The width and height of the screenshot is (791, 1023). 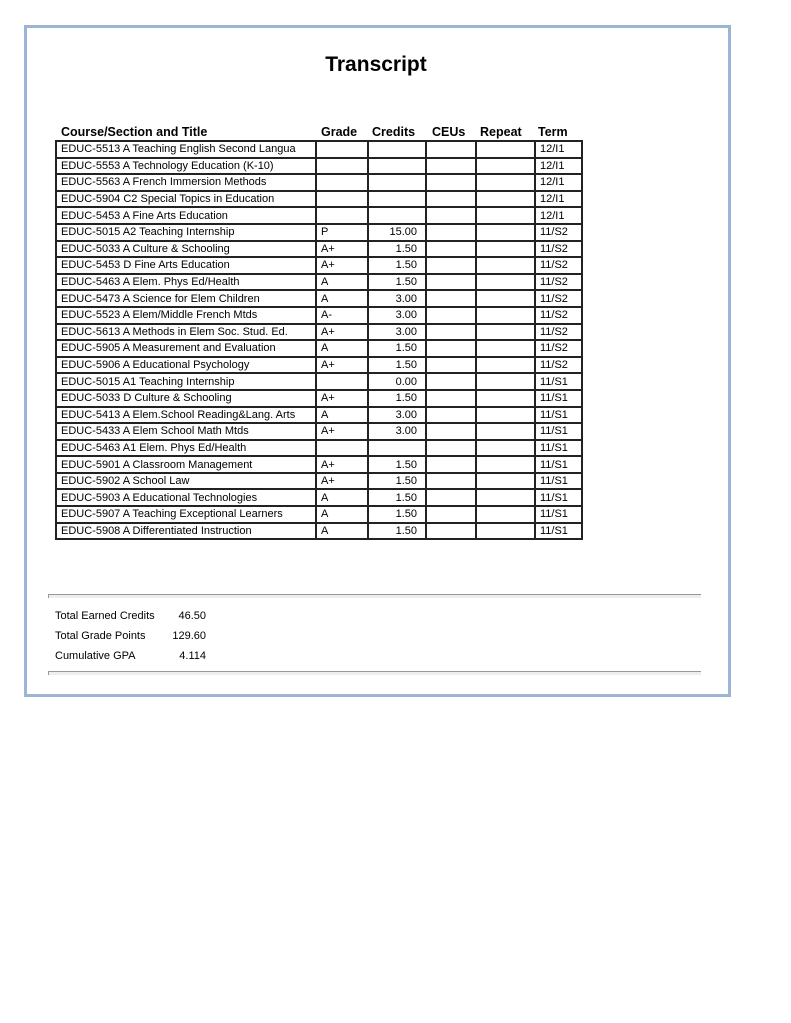 What do you see at coordinates (501, 132) in the screenshot?
I see `header-repeat: Repeat` at bounding box center [501, 132].